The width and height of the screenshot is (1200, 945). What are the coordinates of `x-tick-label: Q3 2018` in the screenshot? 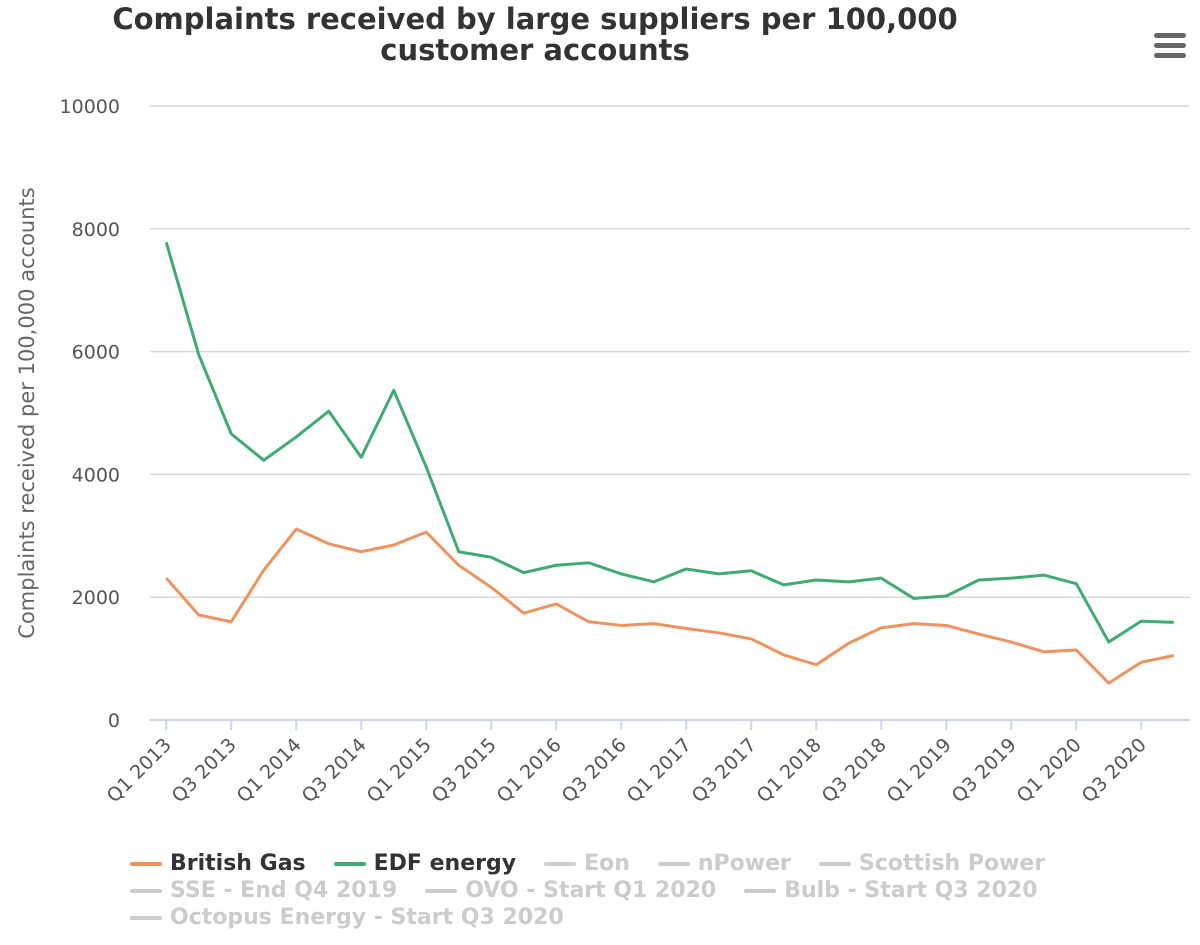 It's located at (854, 770).